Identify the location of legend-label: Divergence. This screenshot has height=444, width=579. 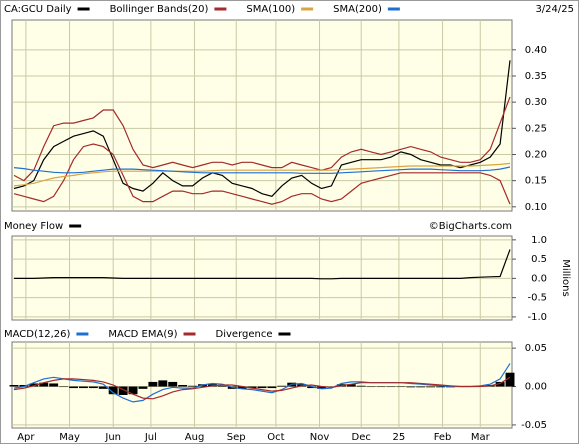
(244, 334).